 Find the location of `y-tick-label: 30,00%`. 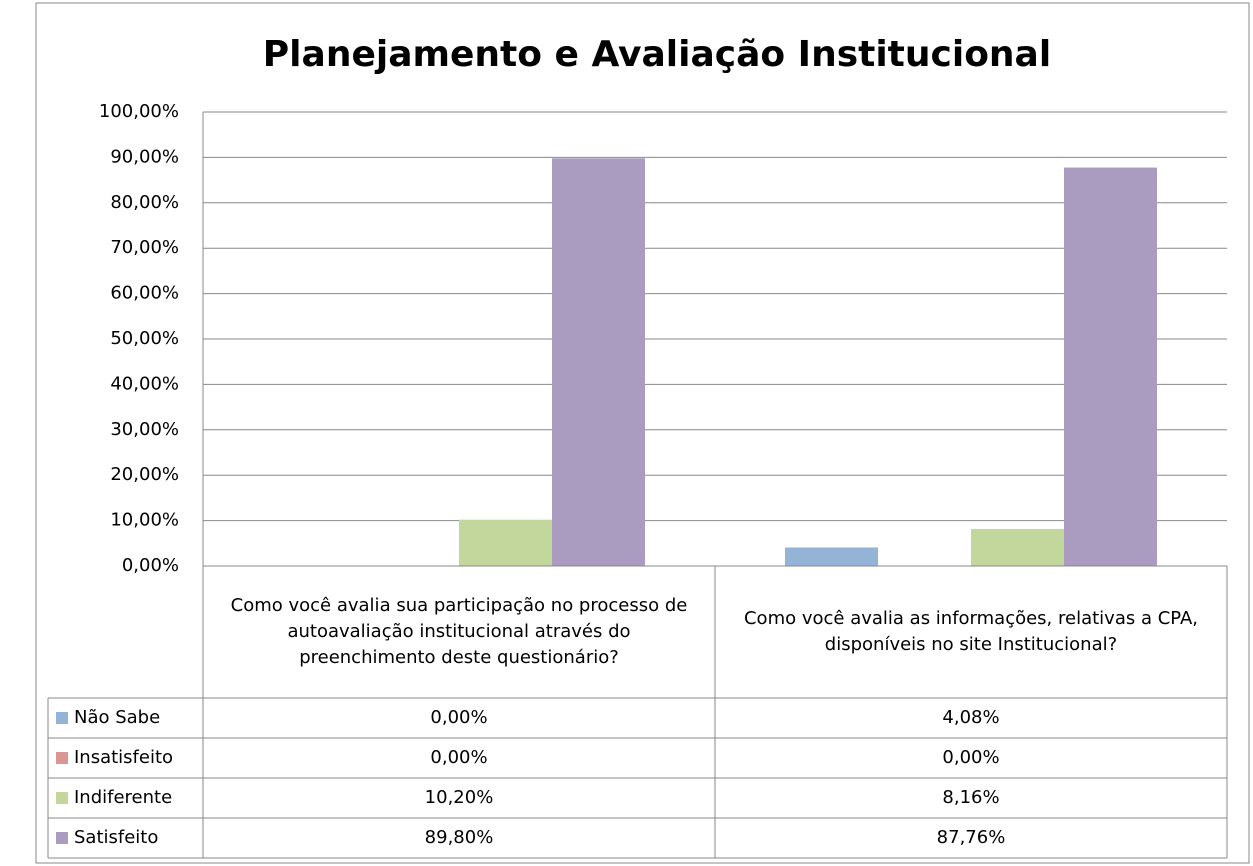

y-tick-label: 30,00% is located at coordinates (144, 429).